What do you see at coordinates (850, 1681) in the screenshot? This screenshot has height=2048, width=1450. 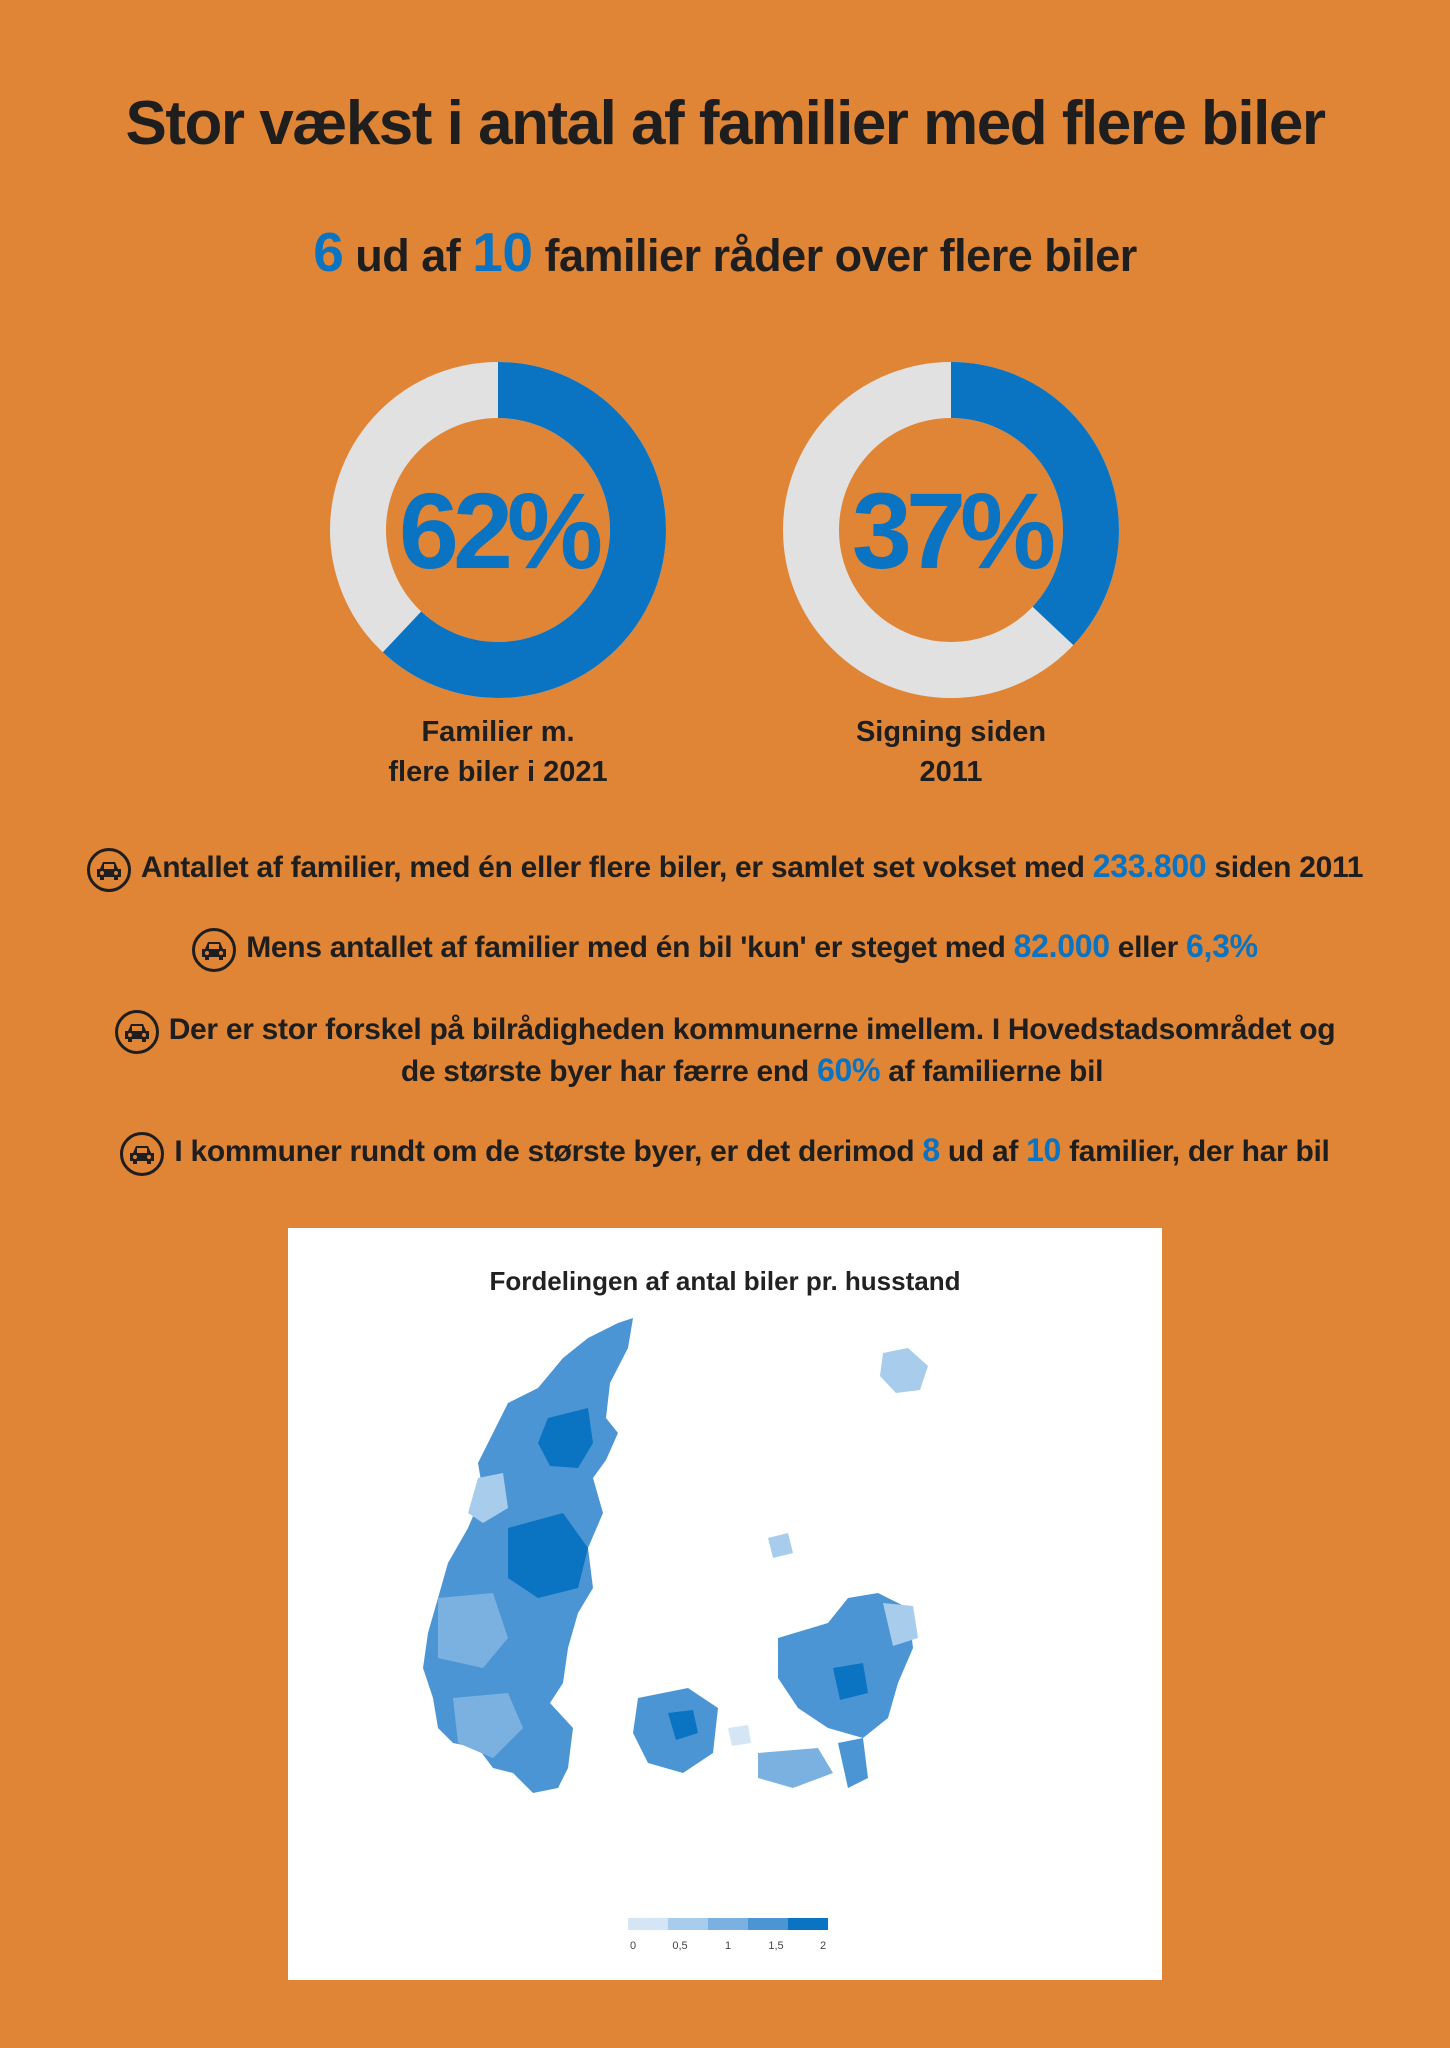 I see `map-region-zealand-south` at bounding box center [850, 1681].